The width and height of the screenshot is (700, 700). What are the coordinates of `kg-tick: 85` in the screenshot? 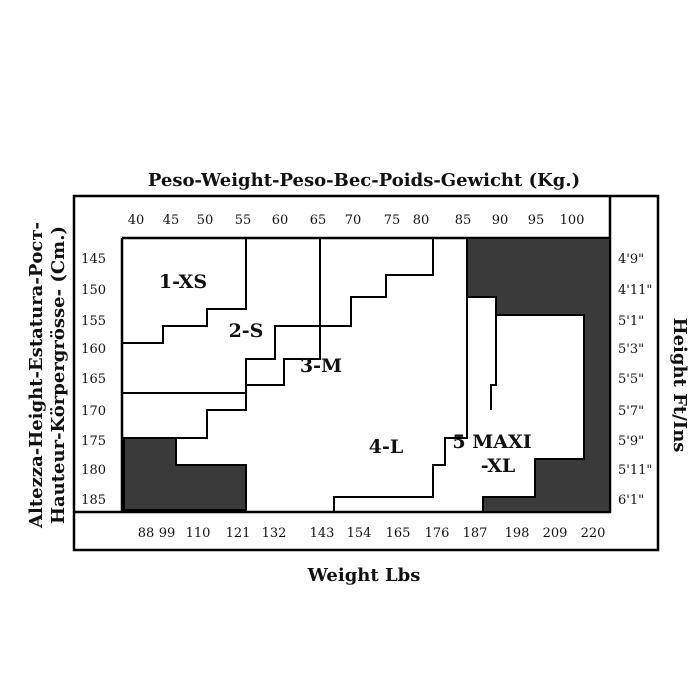 It's located at (463, 220).